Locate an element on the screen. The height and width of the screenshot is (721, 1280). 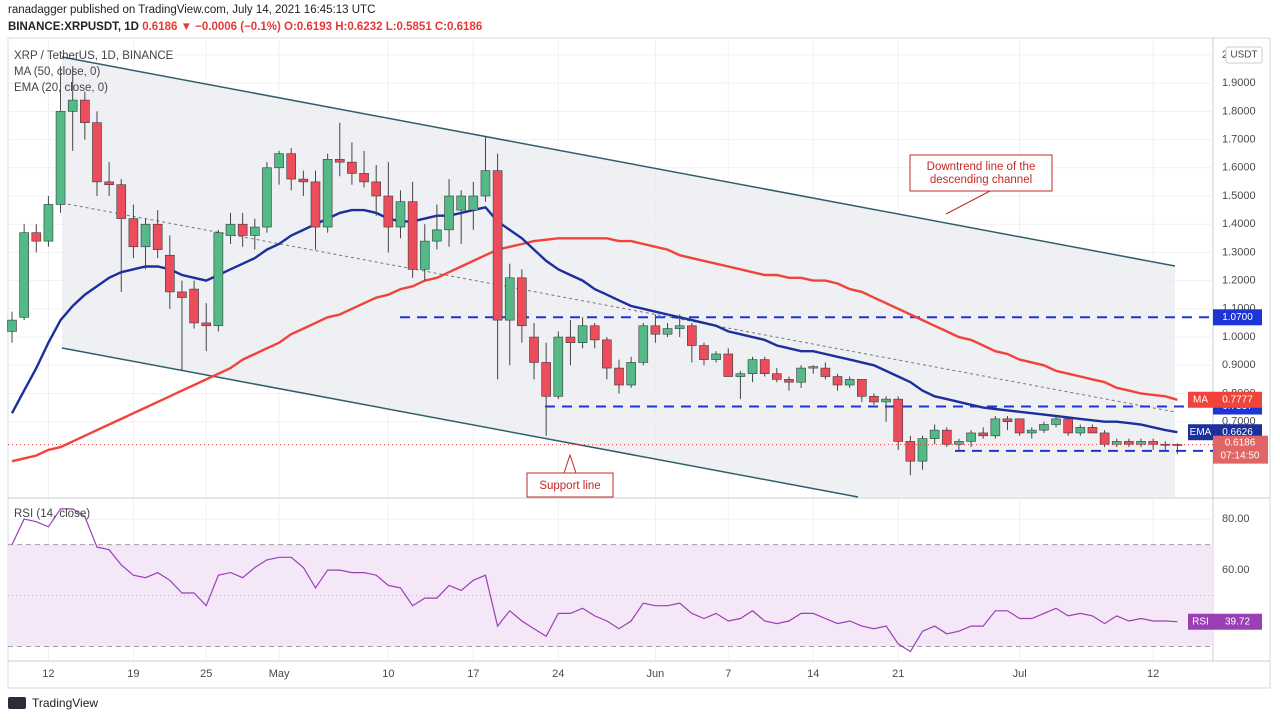
symbol: BINANCE:XRPUSDT, 1D is located at coordinates (73, 27).